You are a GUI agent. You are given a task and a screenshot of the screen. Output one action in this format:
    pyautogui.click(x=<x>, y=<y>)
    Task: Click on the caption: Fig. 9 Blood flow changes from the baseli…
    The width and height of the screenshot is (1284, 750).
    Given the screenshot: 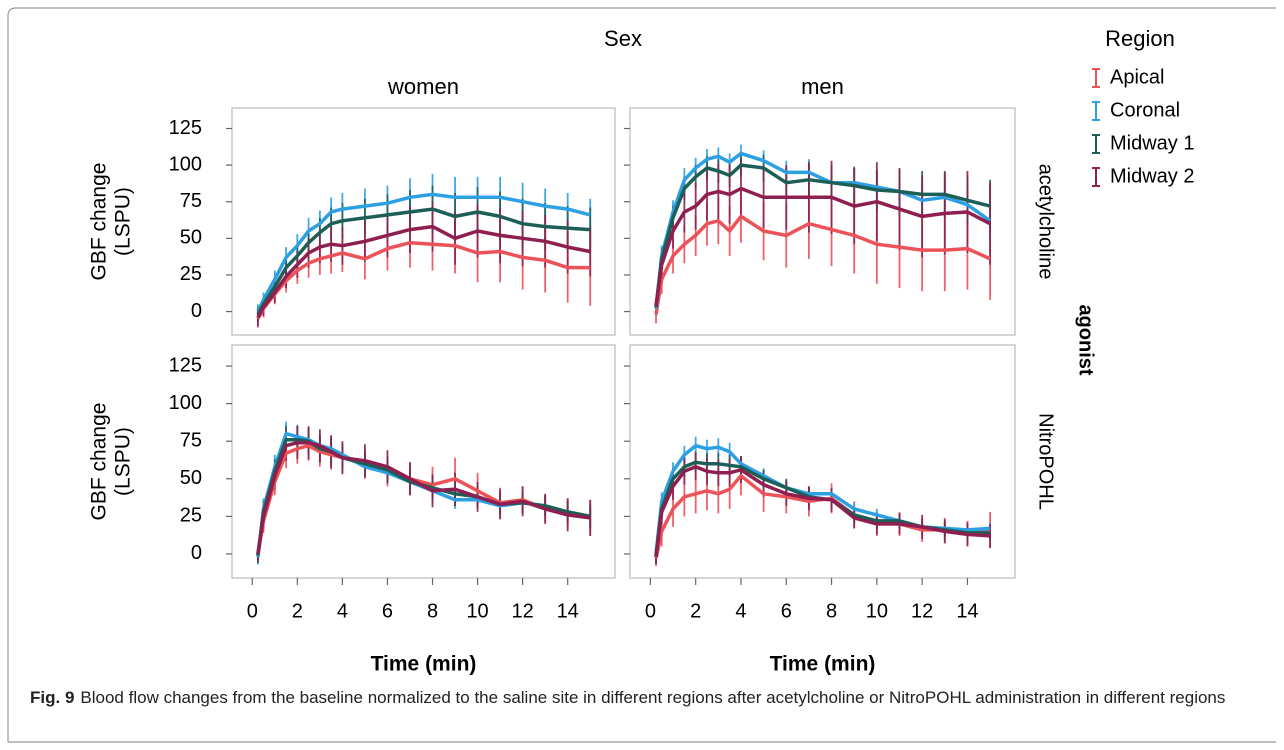 What is the action you would take?
    pyautogui.click(x=640, y=697)
    